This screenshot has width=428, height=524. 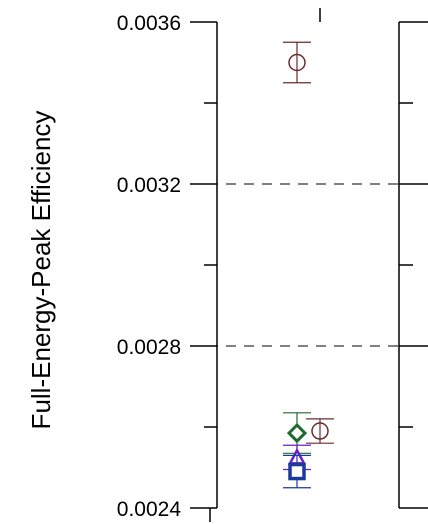 I want to click on y-tick-label: 0.0036, so click(x=149, y=23).